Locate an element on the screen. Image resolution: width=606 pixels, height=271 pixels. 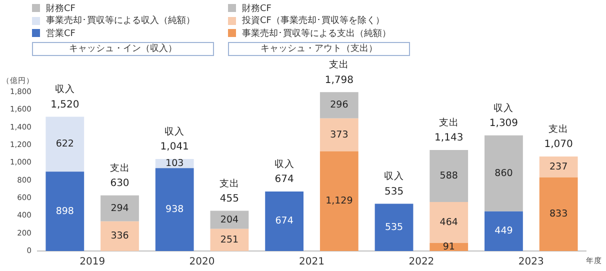
data-label: 1,129 is located at coordinates (339, 201).